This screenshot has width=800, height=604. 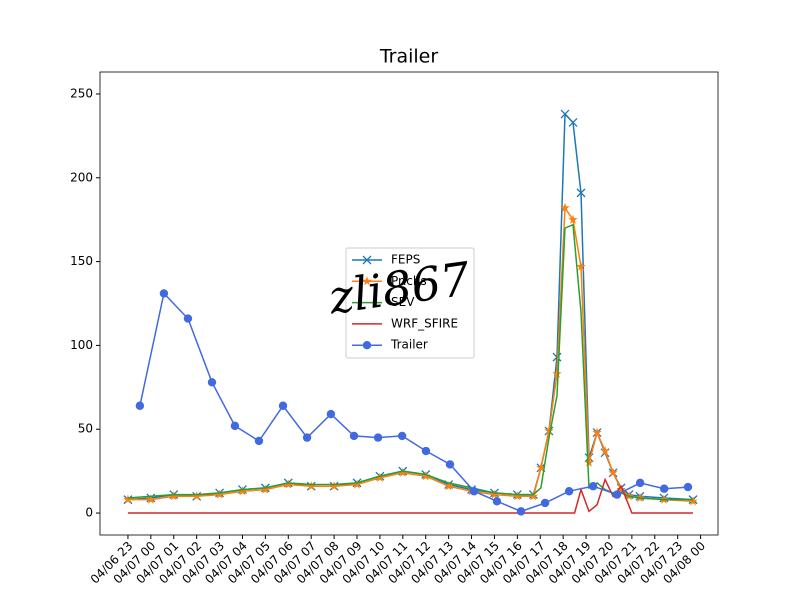 I want to click on legend-label: FEPS, so click(x=405, y=260).